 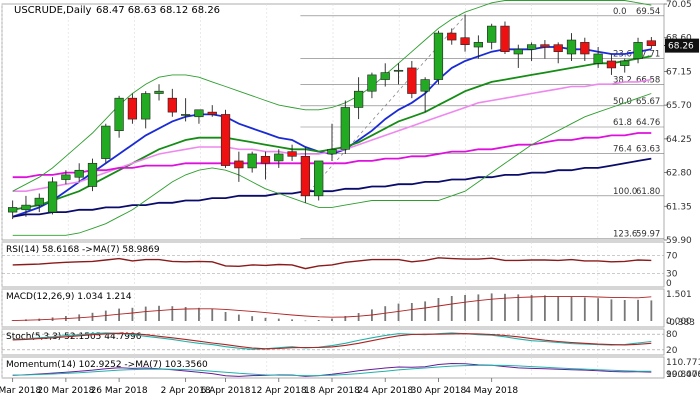 I want to click on fibonacci-price-label: 65.67, so click(x=648, y=102).